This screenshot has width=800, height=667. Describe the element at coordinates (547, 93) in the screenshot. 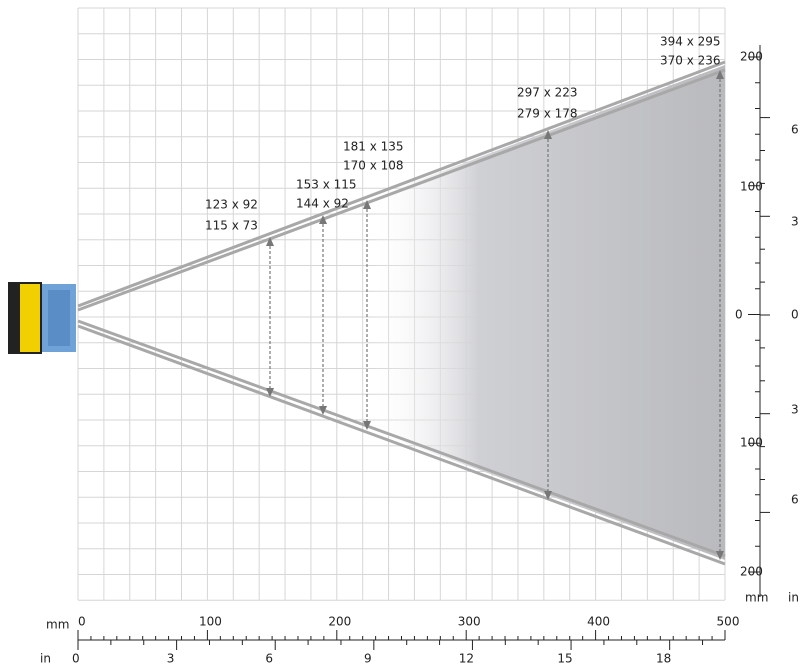

I see `fov-label: 297 x 223` at that location.